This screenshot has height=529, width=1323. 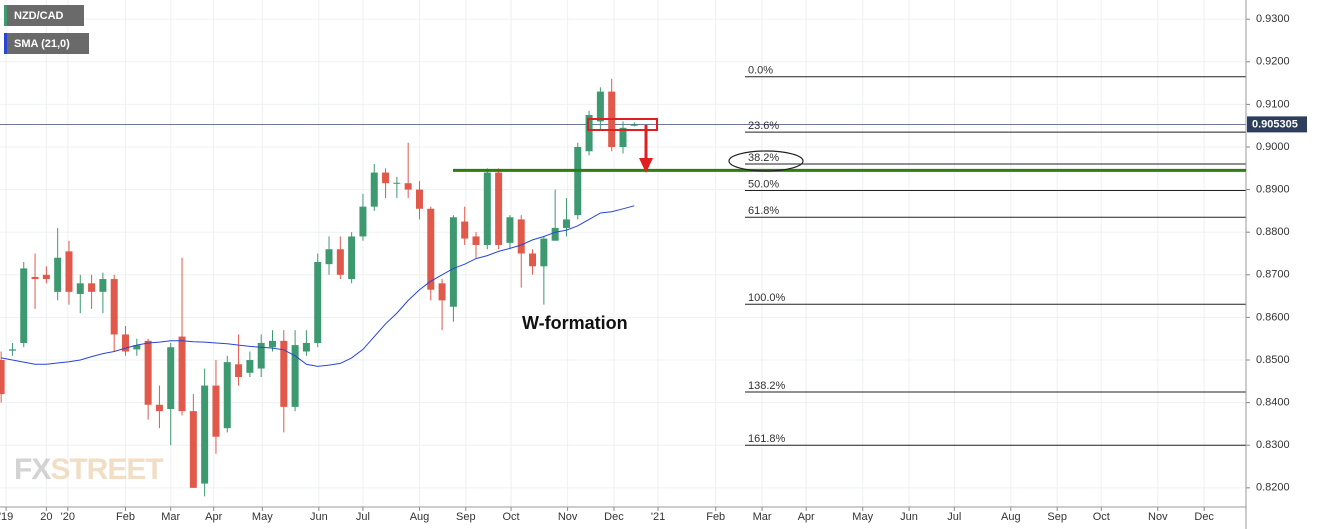 I want to click on red-arrow-head, so click(x=646, y=165).